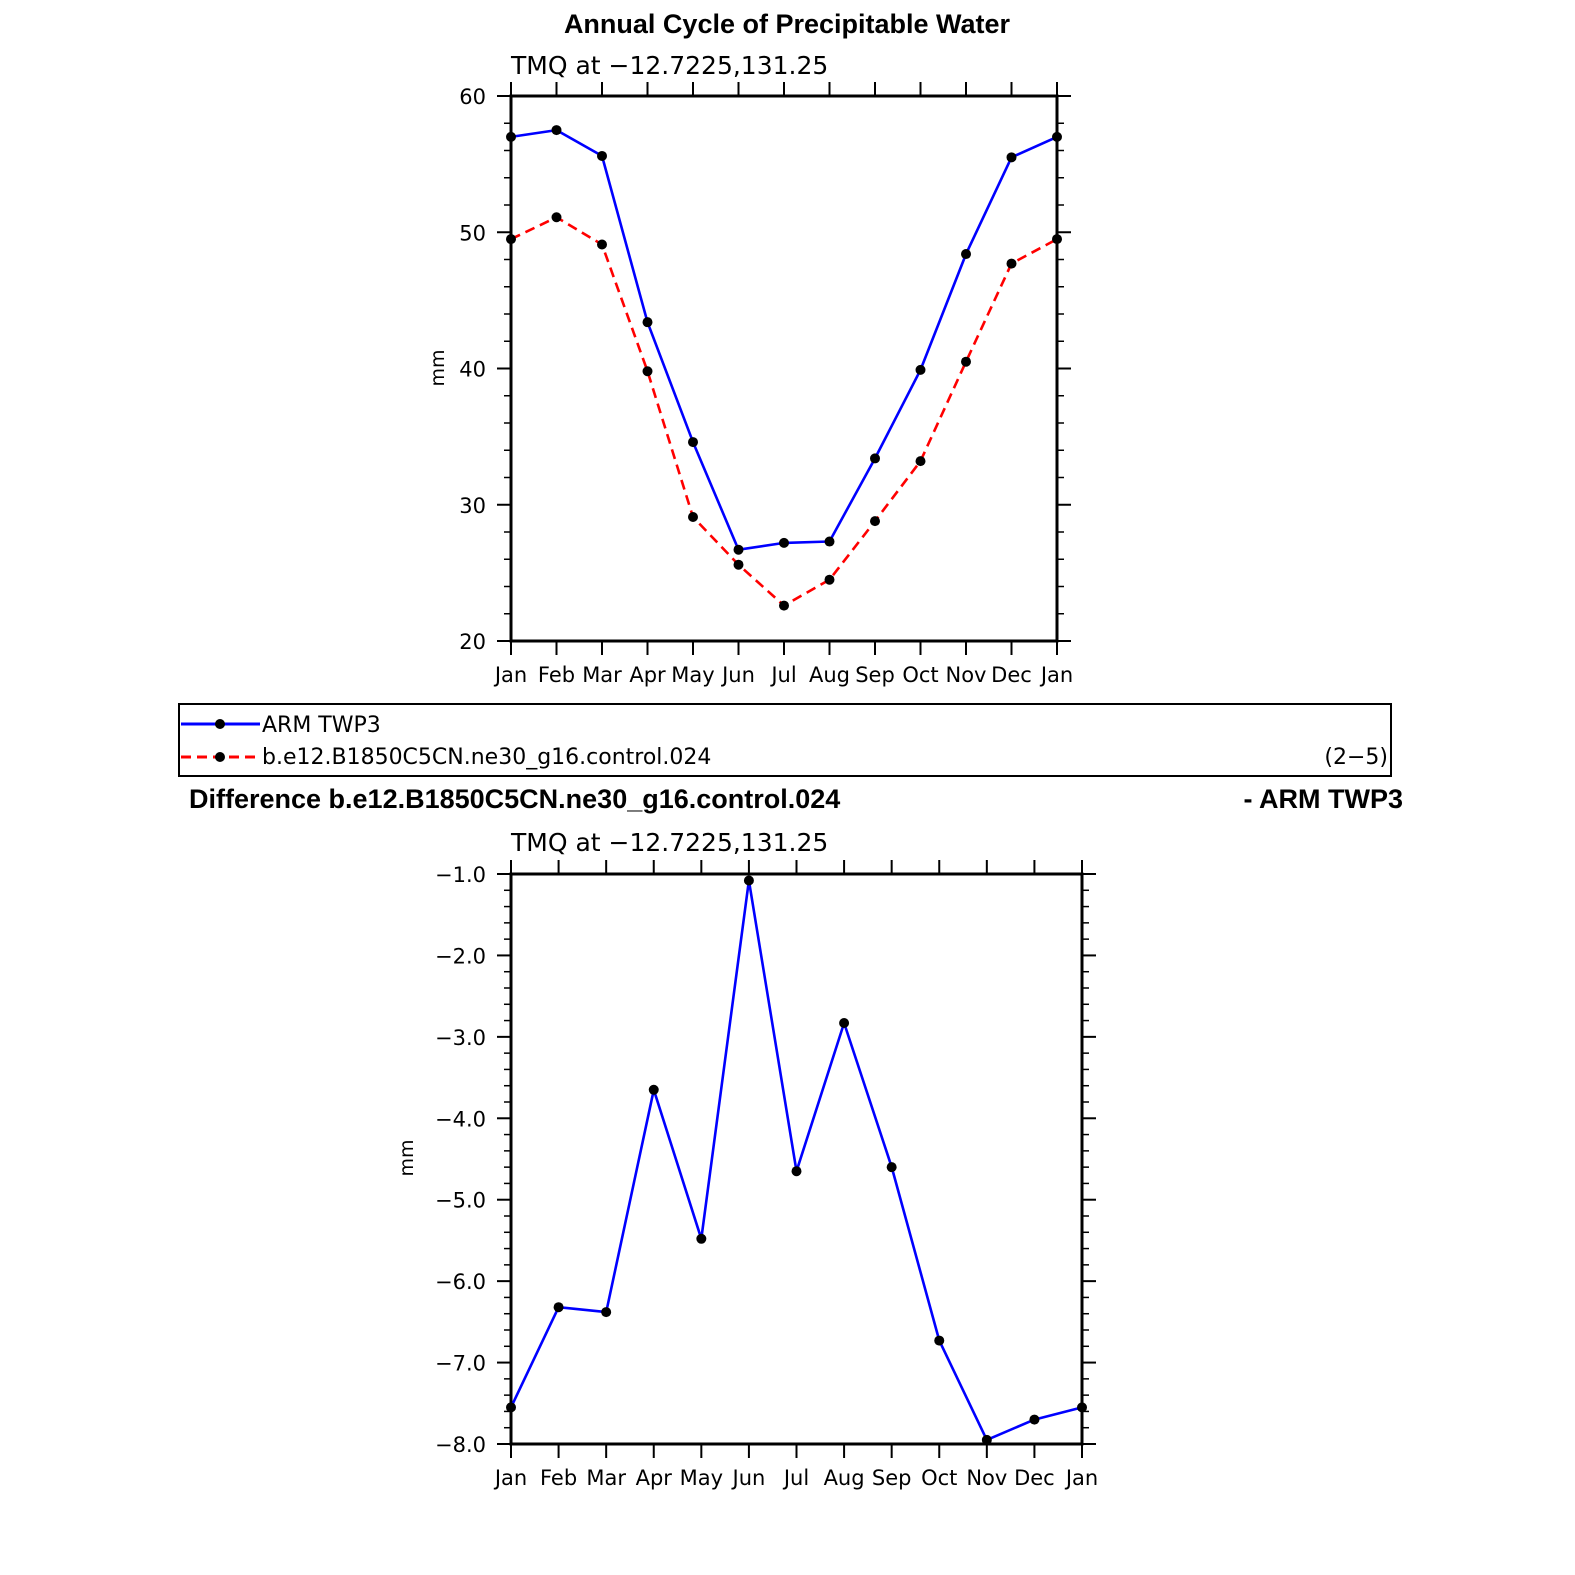 The height and width of the screenshot is (1575, 1575). Describe the element at coordinates (472, 506) in the screenshot. I see `y-tick-label: 30` at that location.